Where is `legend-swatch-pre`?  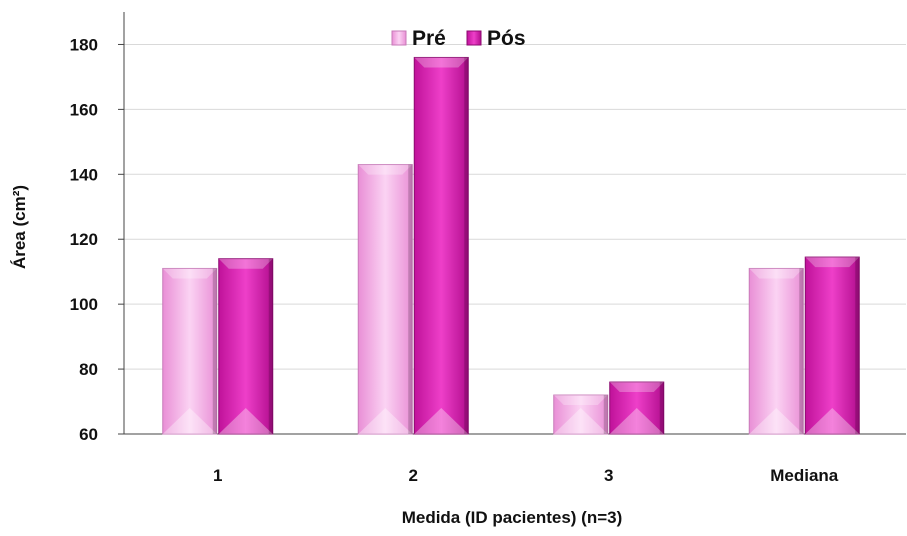 legend-swatch-pre is located at coordinates (399, 38).